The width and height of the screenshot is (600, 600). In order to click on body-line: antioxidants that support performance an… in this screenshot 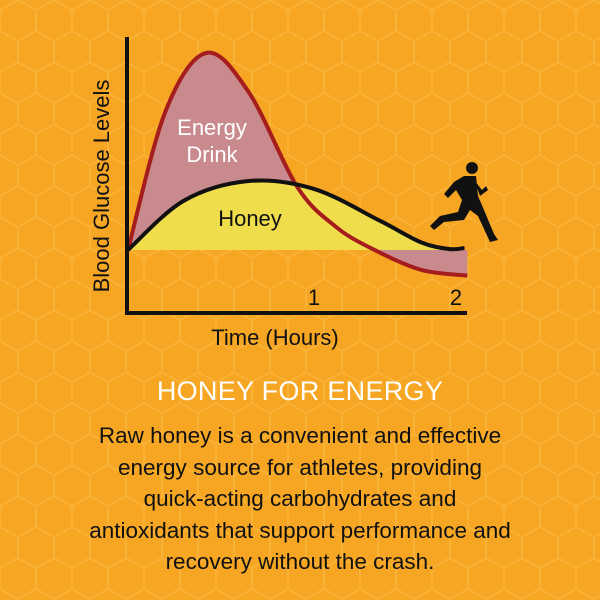, I will do `click(300, 530)`.